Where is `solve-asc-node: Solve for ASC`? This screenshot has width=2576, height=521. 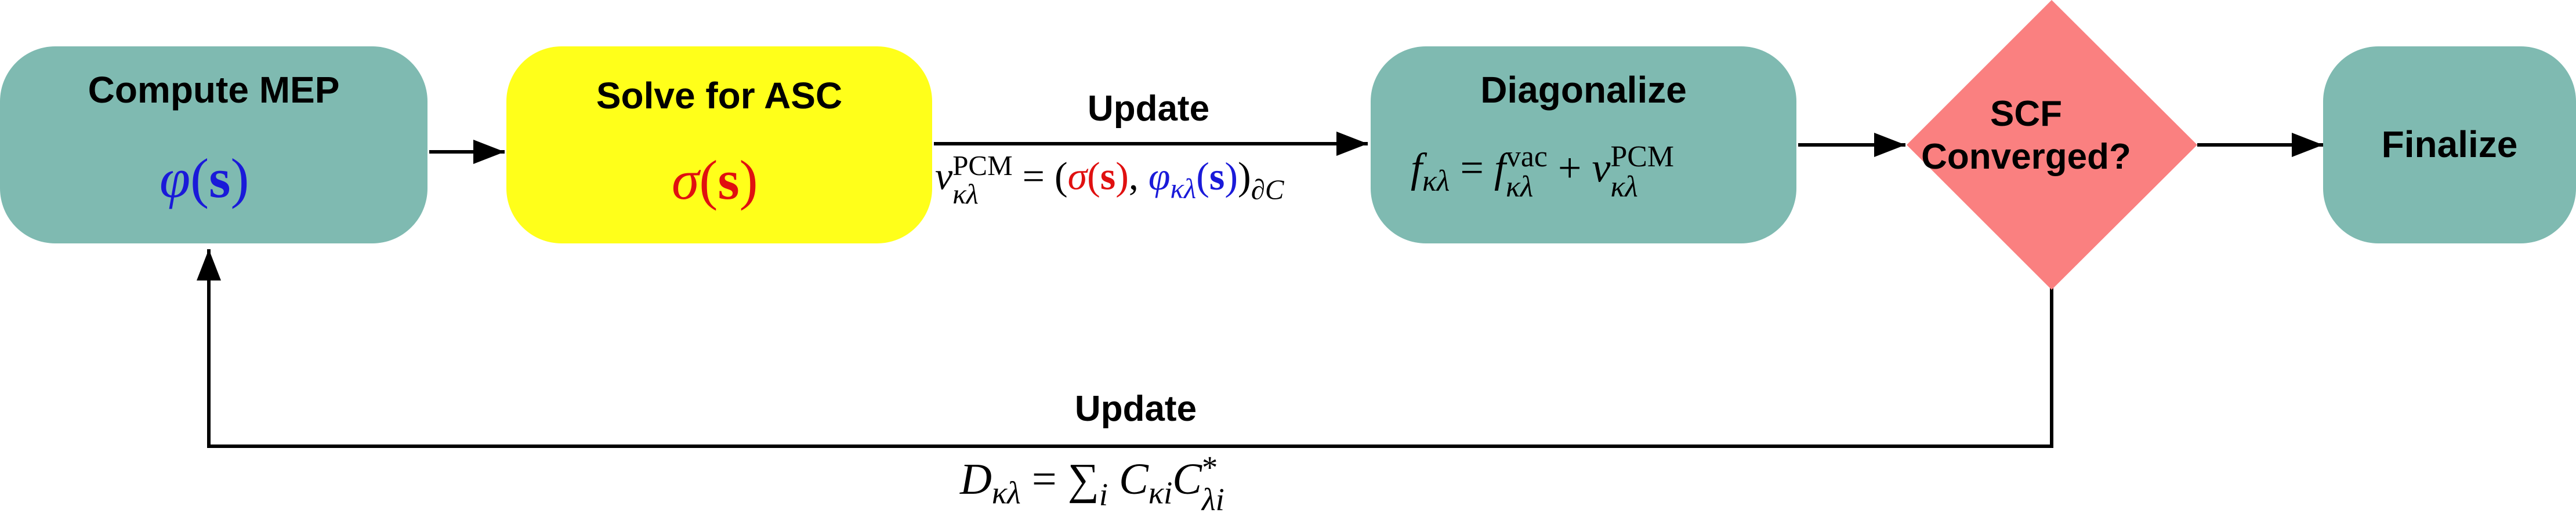
solve-asc-node: Solve for ASC is located at coordinates (719, 144).